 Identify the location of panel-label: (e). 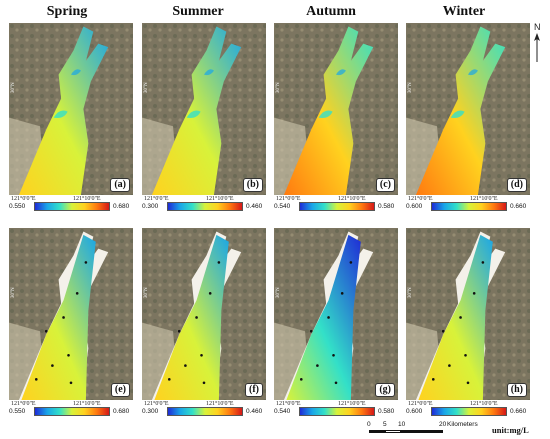
(120, 390).